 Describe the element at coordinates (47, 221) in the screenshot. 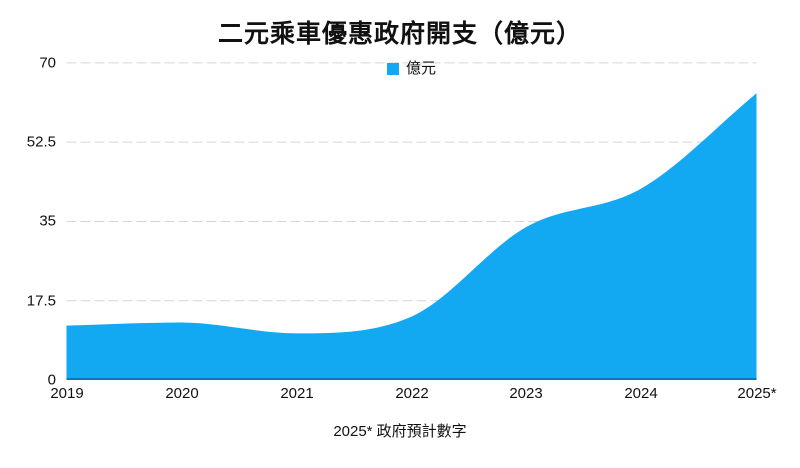

I see `y-tick-label: 35` at that location.